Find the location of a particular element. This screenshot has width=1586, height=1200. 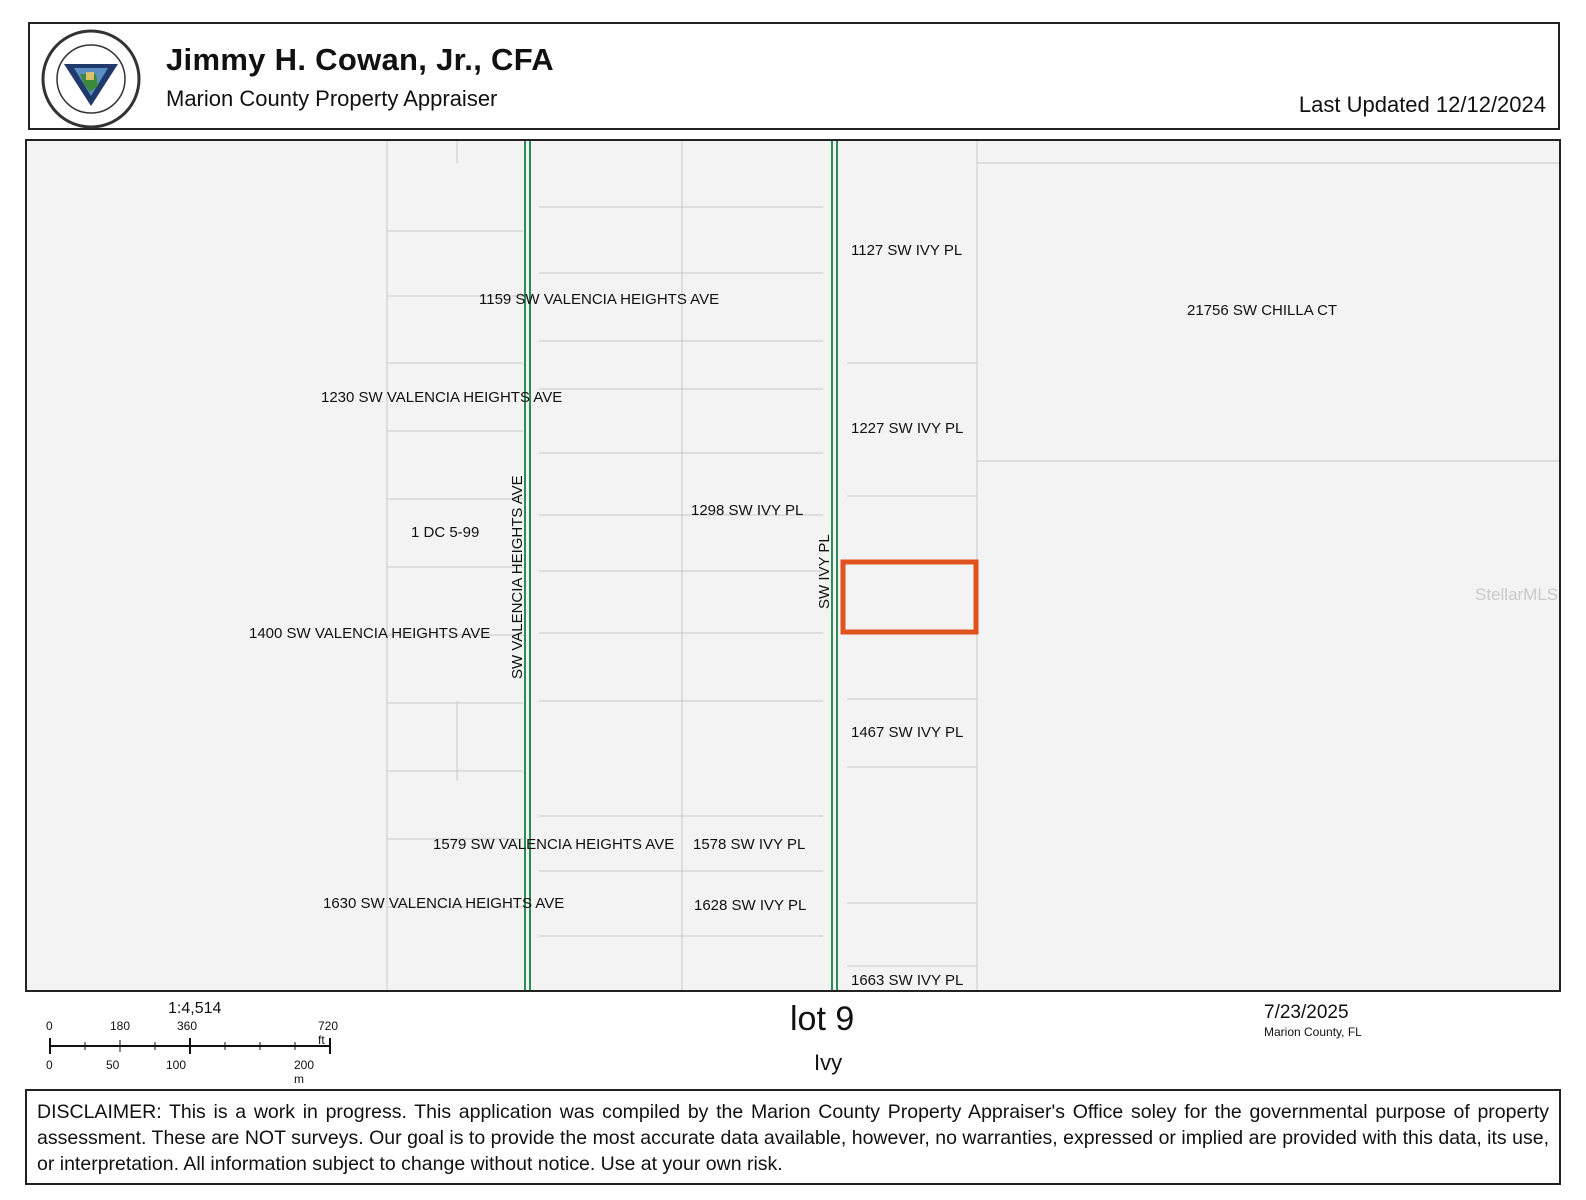

owner-name: Jimmy H. Cowan, Jr., CFA is located at coordinates (360, 59).